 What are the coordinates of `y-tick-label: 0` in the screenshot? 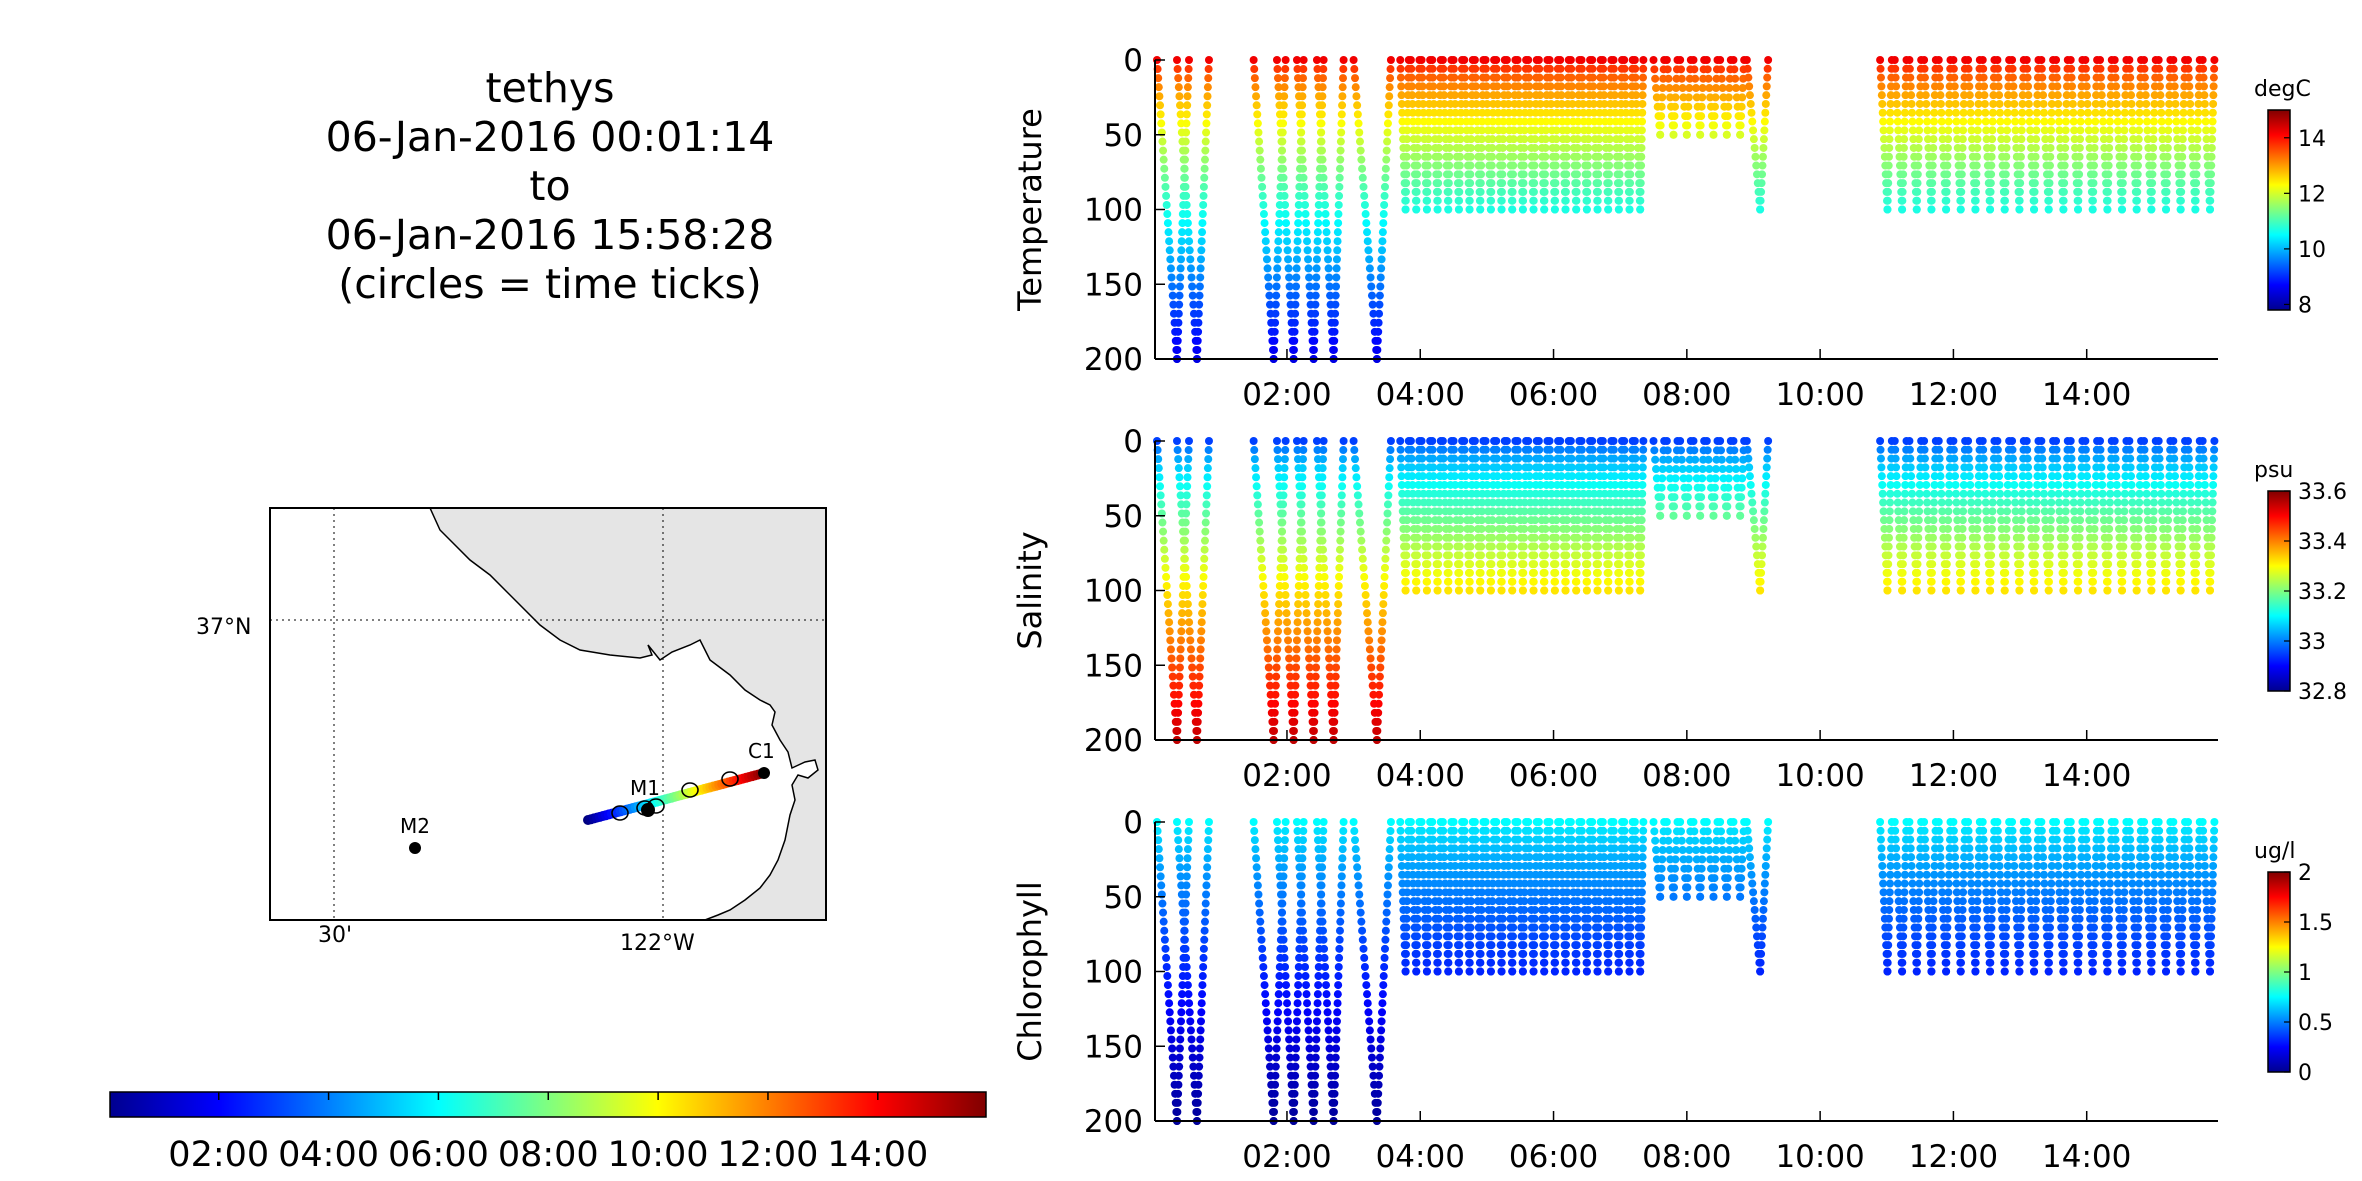 It's located at (1133, 61).